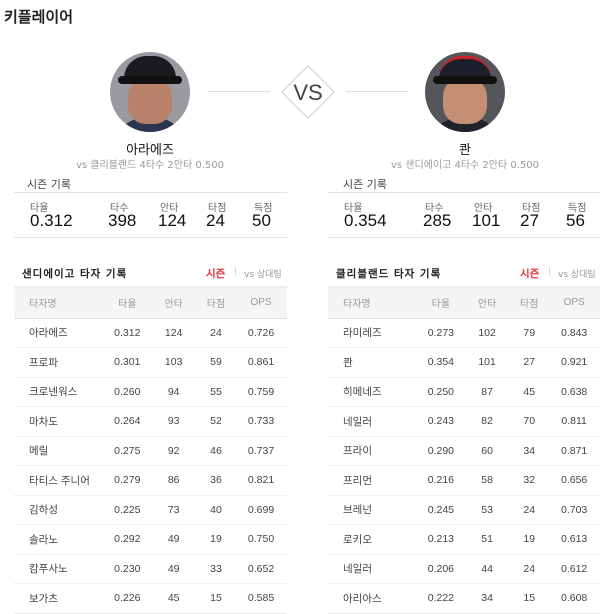 The width and height of the screenshot is (600, 614). Describe the element at coordinates (365, 220) in the screenshot. I see `stat-value-batting-avg: 0.354` at that location.